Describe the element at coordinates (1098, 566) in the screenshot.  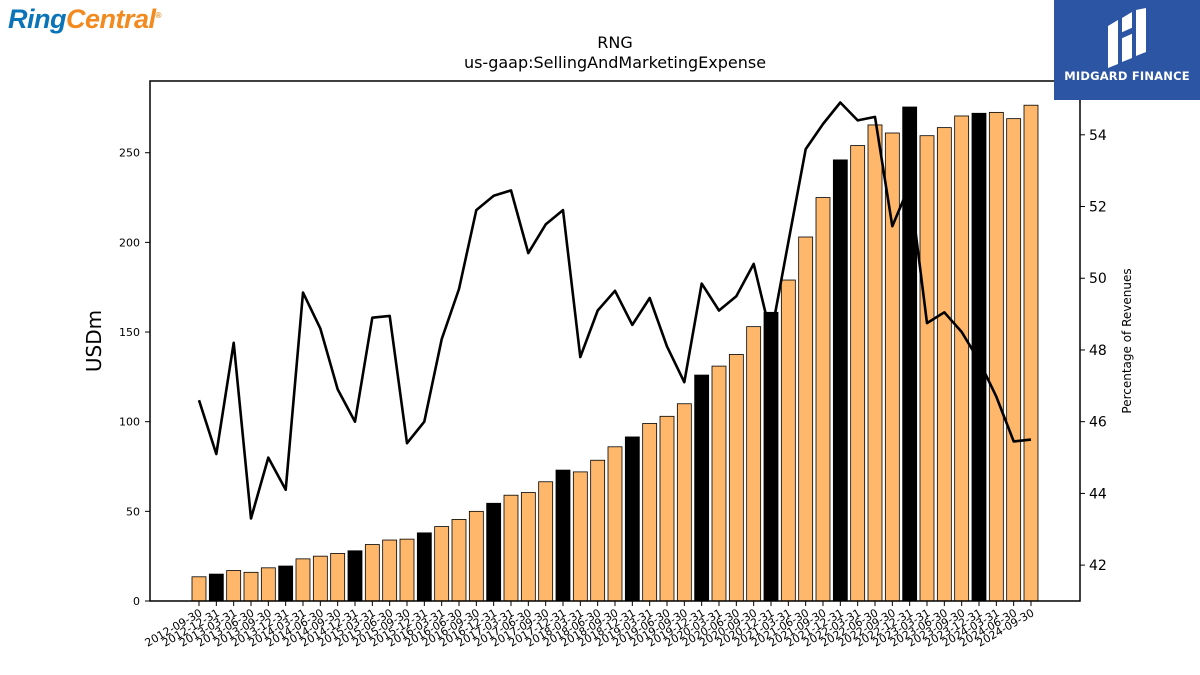
I see `y2-tick-label: 42` at that location.